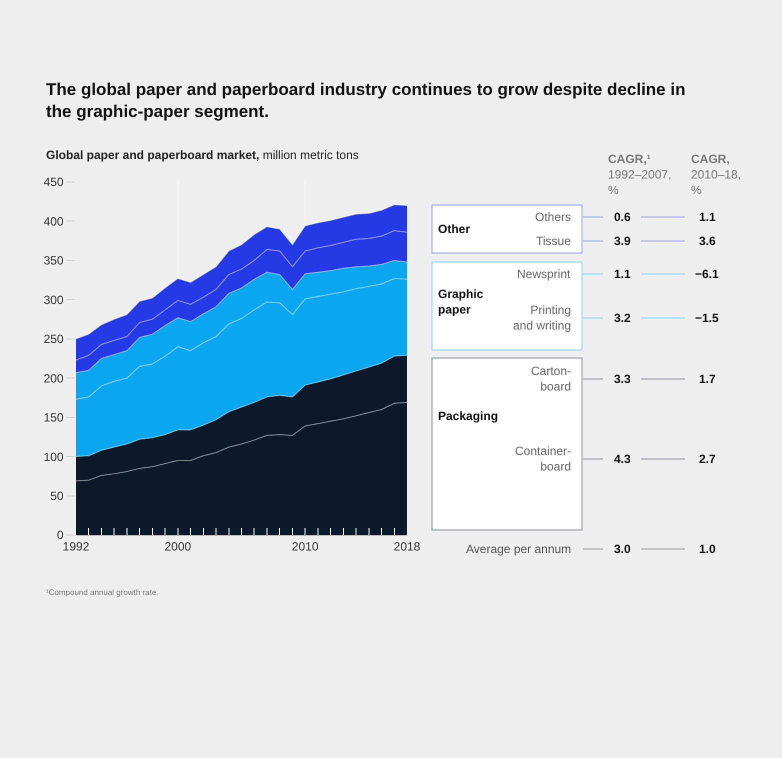 The height and width of the screenshot is (758, 782). I want to click on text: Other, so click(454, 229).